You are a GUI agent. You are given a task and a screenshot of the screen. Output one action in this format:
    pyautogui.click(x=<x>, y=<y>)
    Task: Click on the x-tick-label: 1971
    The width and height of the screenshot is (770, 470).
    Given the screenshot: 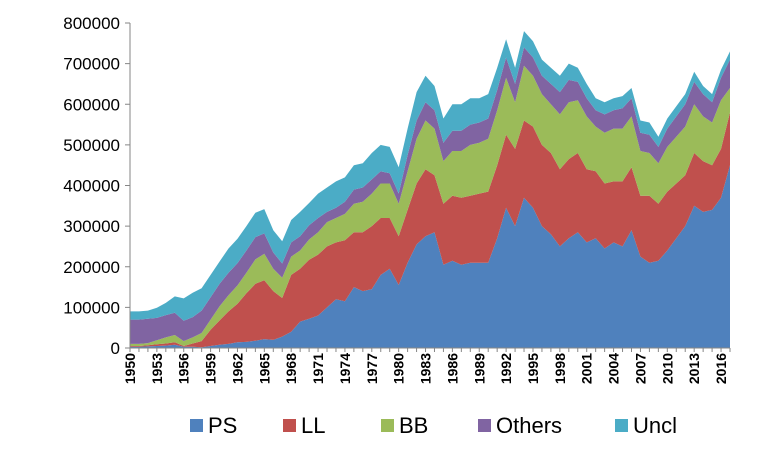 What is the action you would take?
    pyautogui.click(x=318, y=368)
    